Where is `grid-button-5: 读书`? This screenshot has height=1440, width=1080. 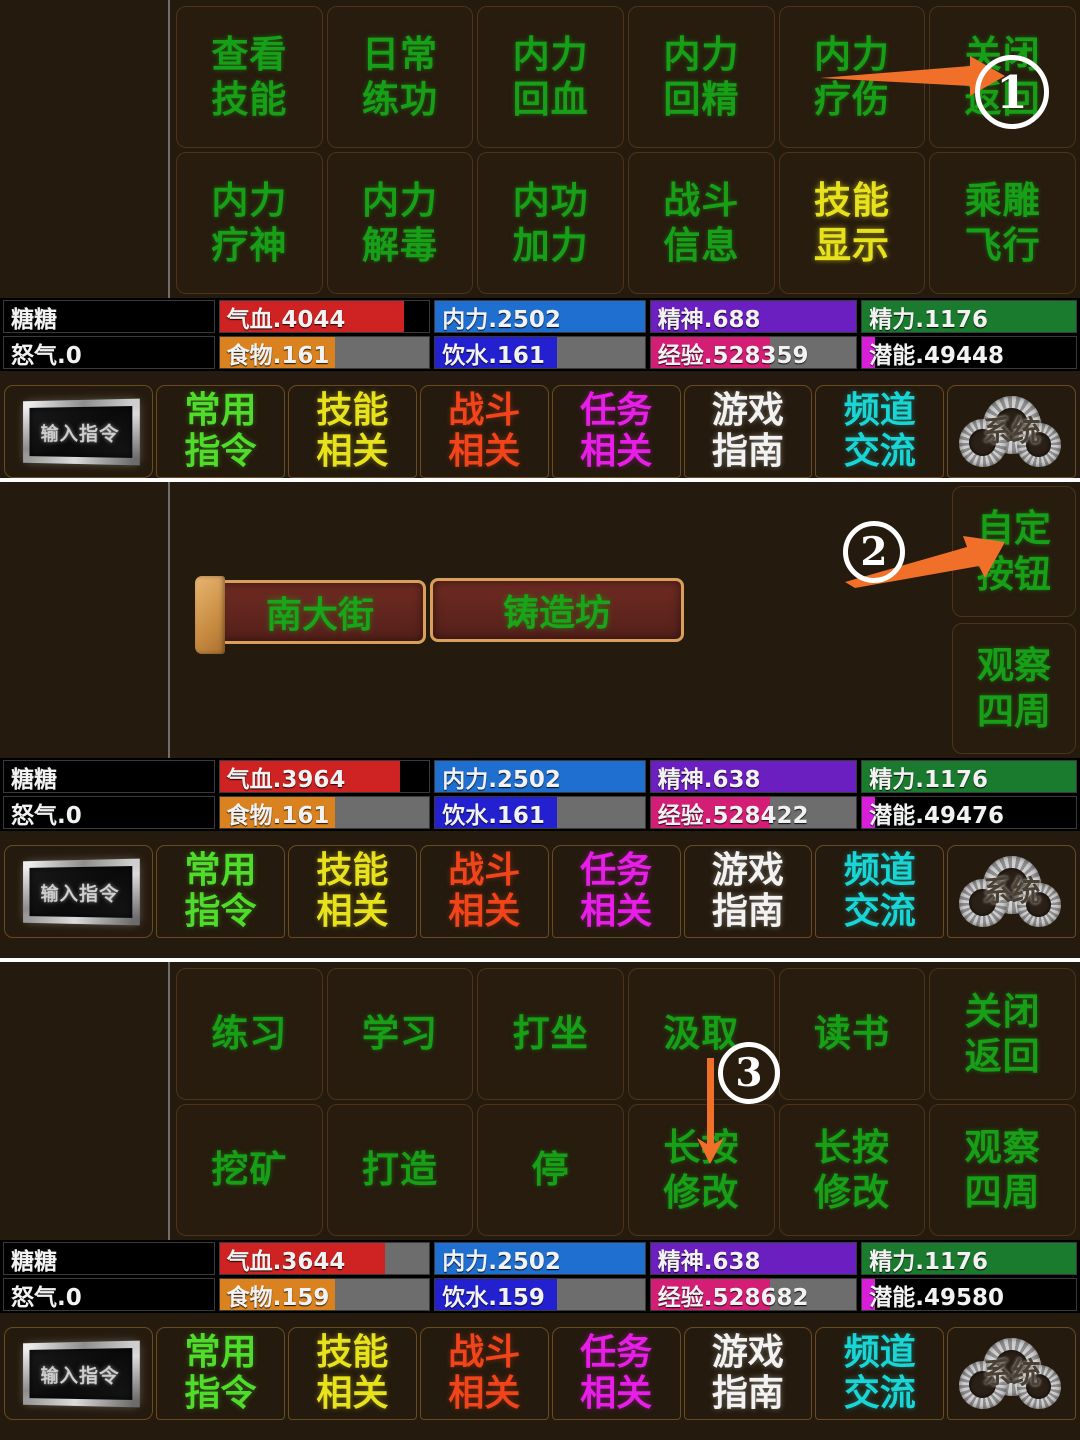 grid-button-5: 读书 is located at coordinates (852, 1034).